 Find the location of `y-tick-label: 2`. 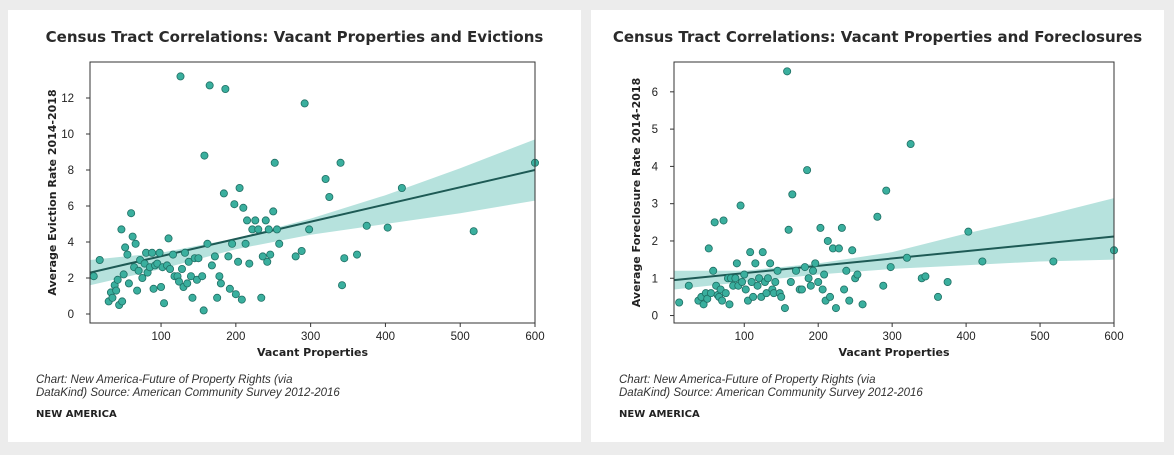

y-tick-label: 2 is located at coordinates (71, 279).